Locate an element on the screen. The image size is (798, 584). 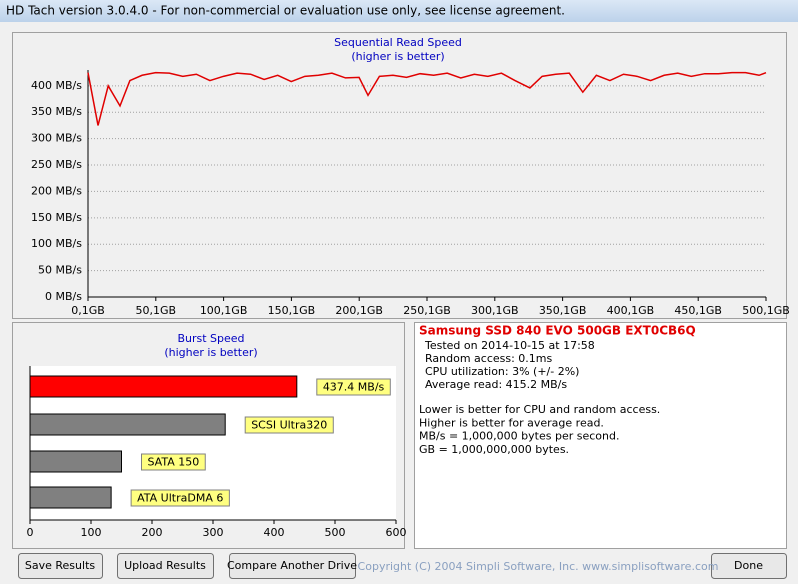
x-tick-label: 400,1GB is located at coordinates (631, 310).